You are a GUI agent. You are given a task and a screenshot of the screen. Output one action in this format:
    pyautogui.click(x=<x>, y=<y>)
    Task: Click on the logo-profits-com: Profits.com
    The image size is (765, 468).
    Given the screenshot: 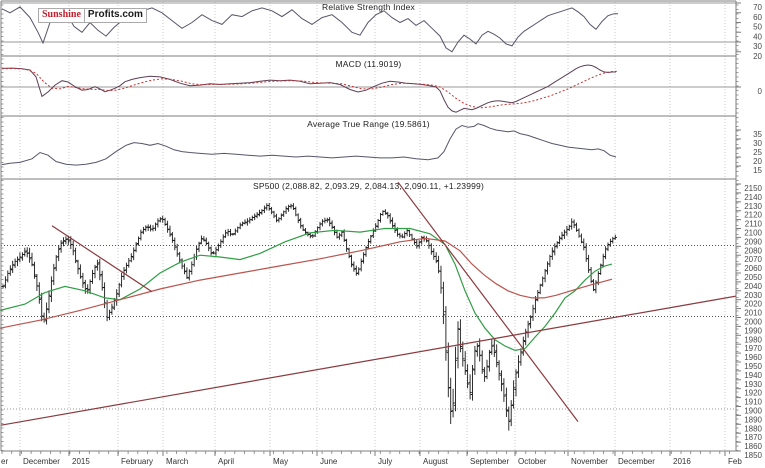 What is the action you would take?
    pyautogui.click(x=115, y=15)
    